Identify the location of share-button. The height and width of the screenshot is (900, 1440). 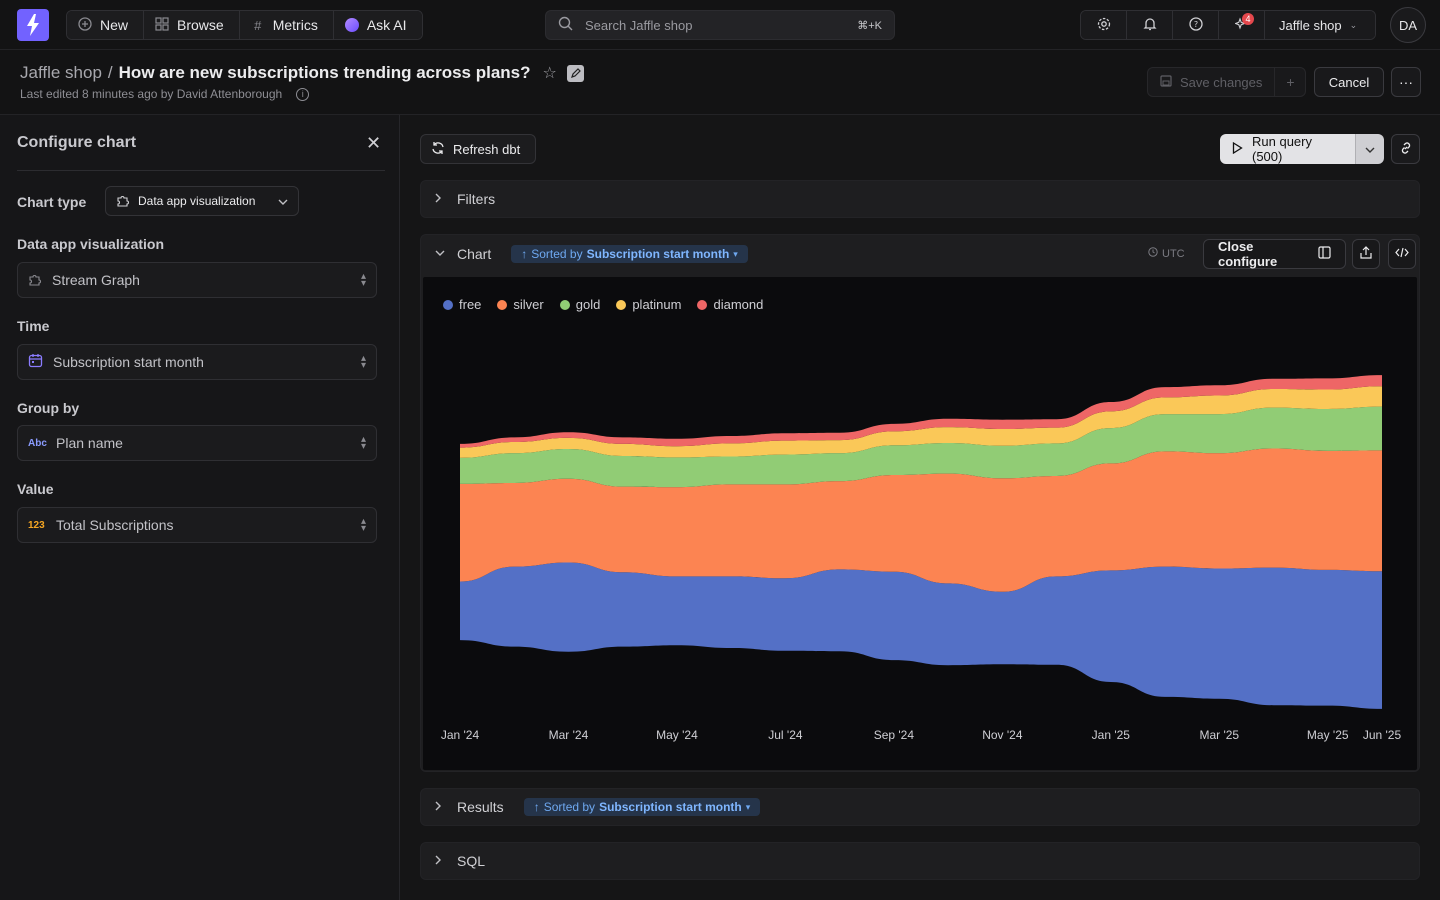
(1366, 254).